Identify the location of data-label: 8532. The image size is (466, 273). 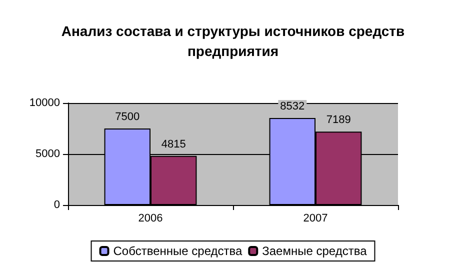
(292, 106).